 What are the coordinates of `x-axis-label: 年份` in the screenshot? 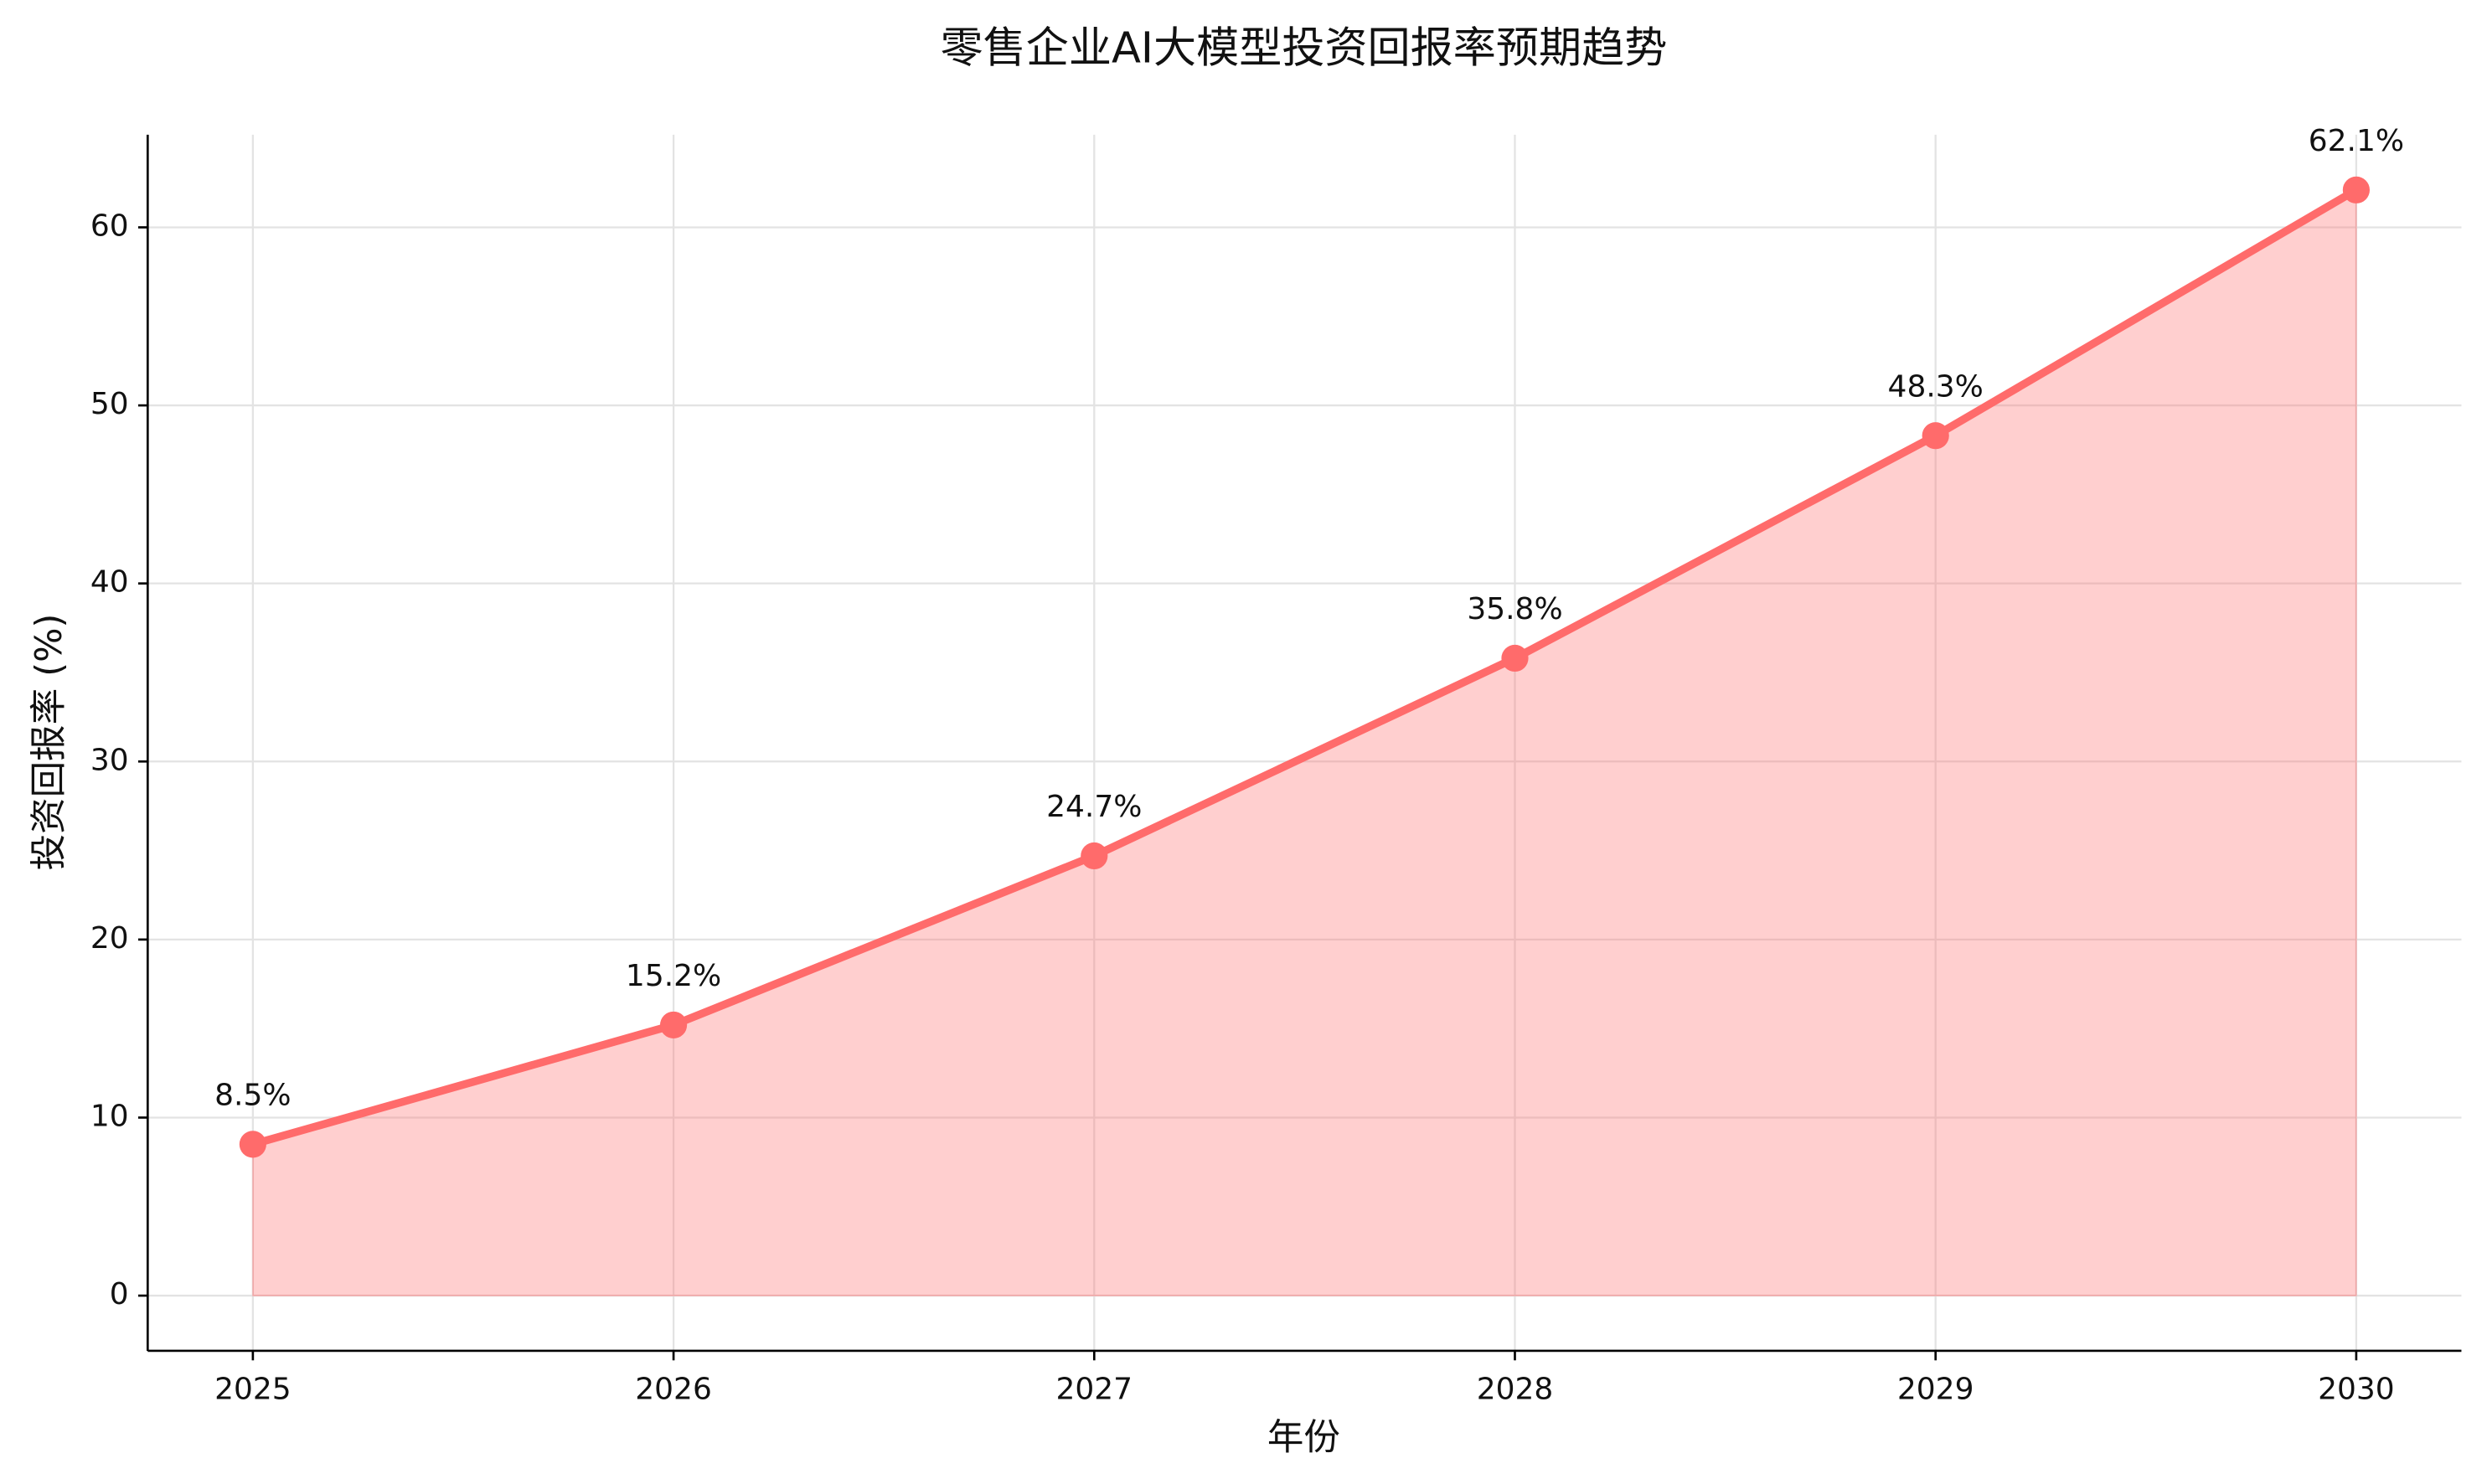 It's located at (1303, 1438).